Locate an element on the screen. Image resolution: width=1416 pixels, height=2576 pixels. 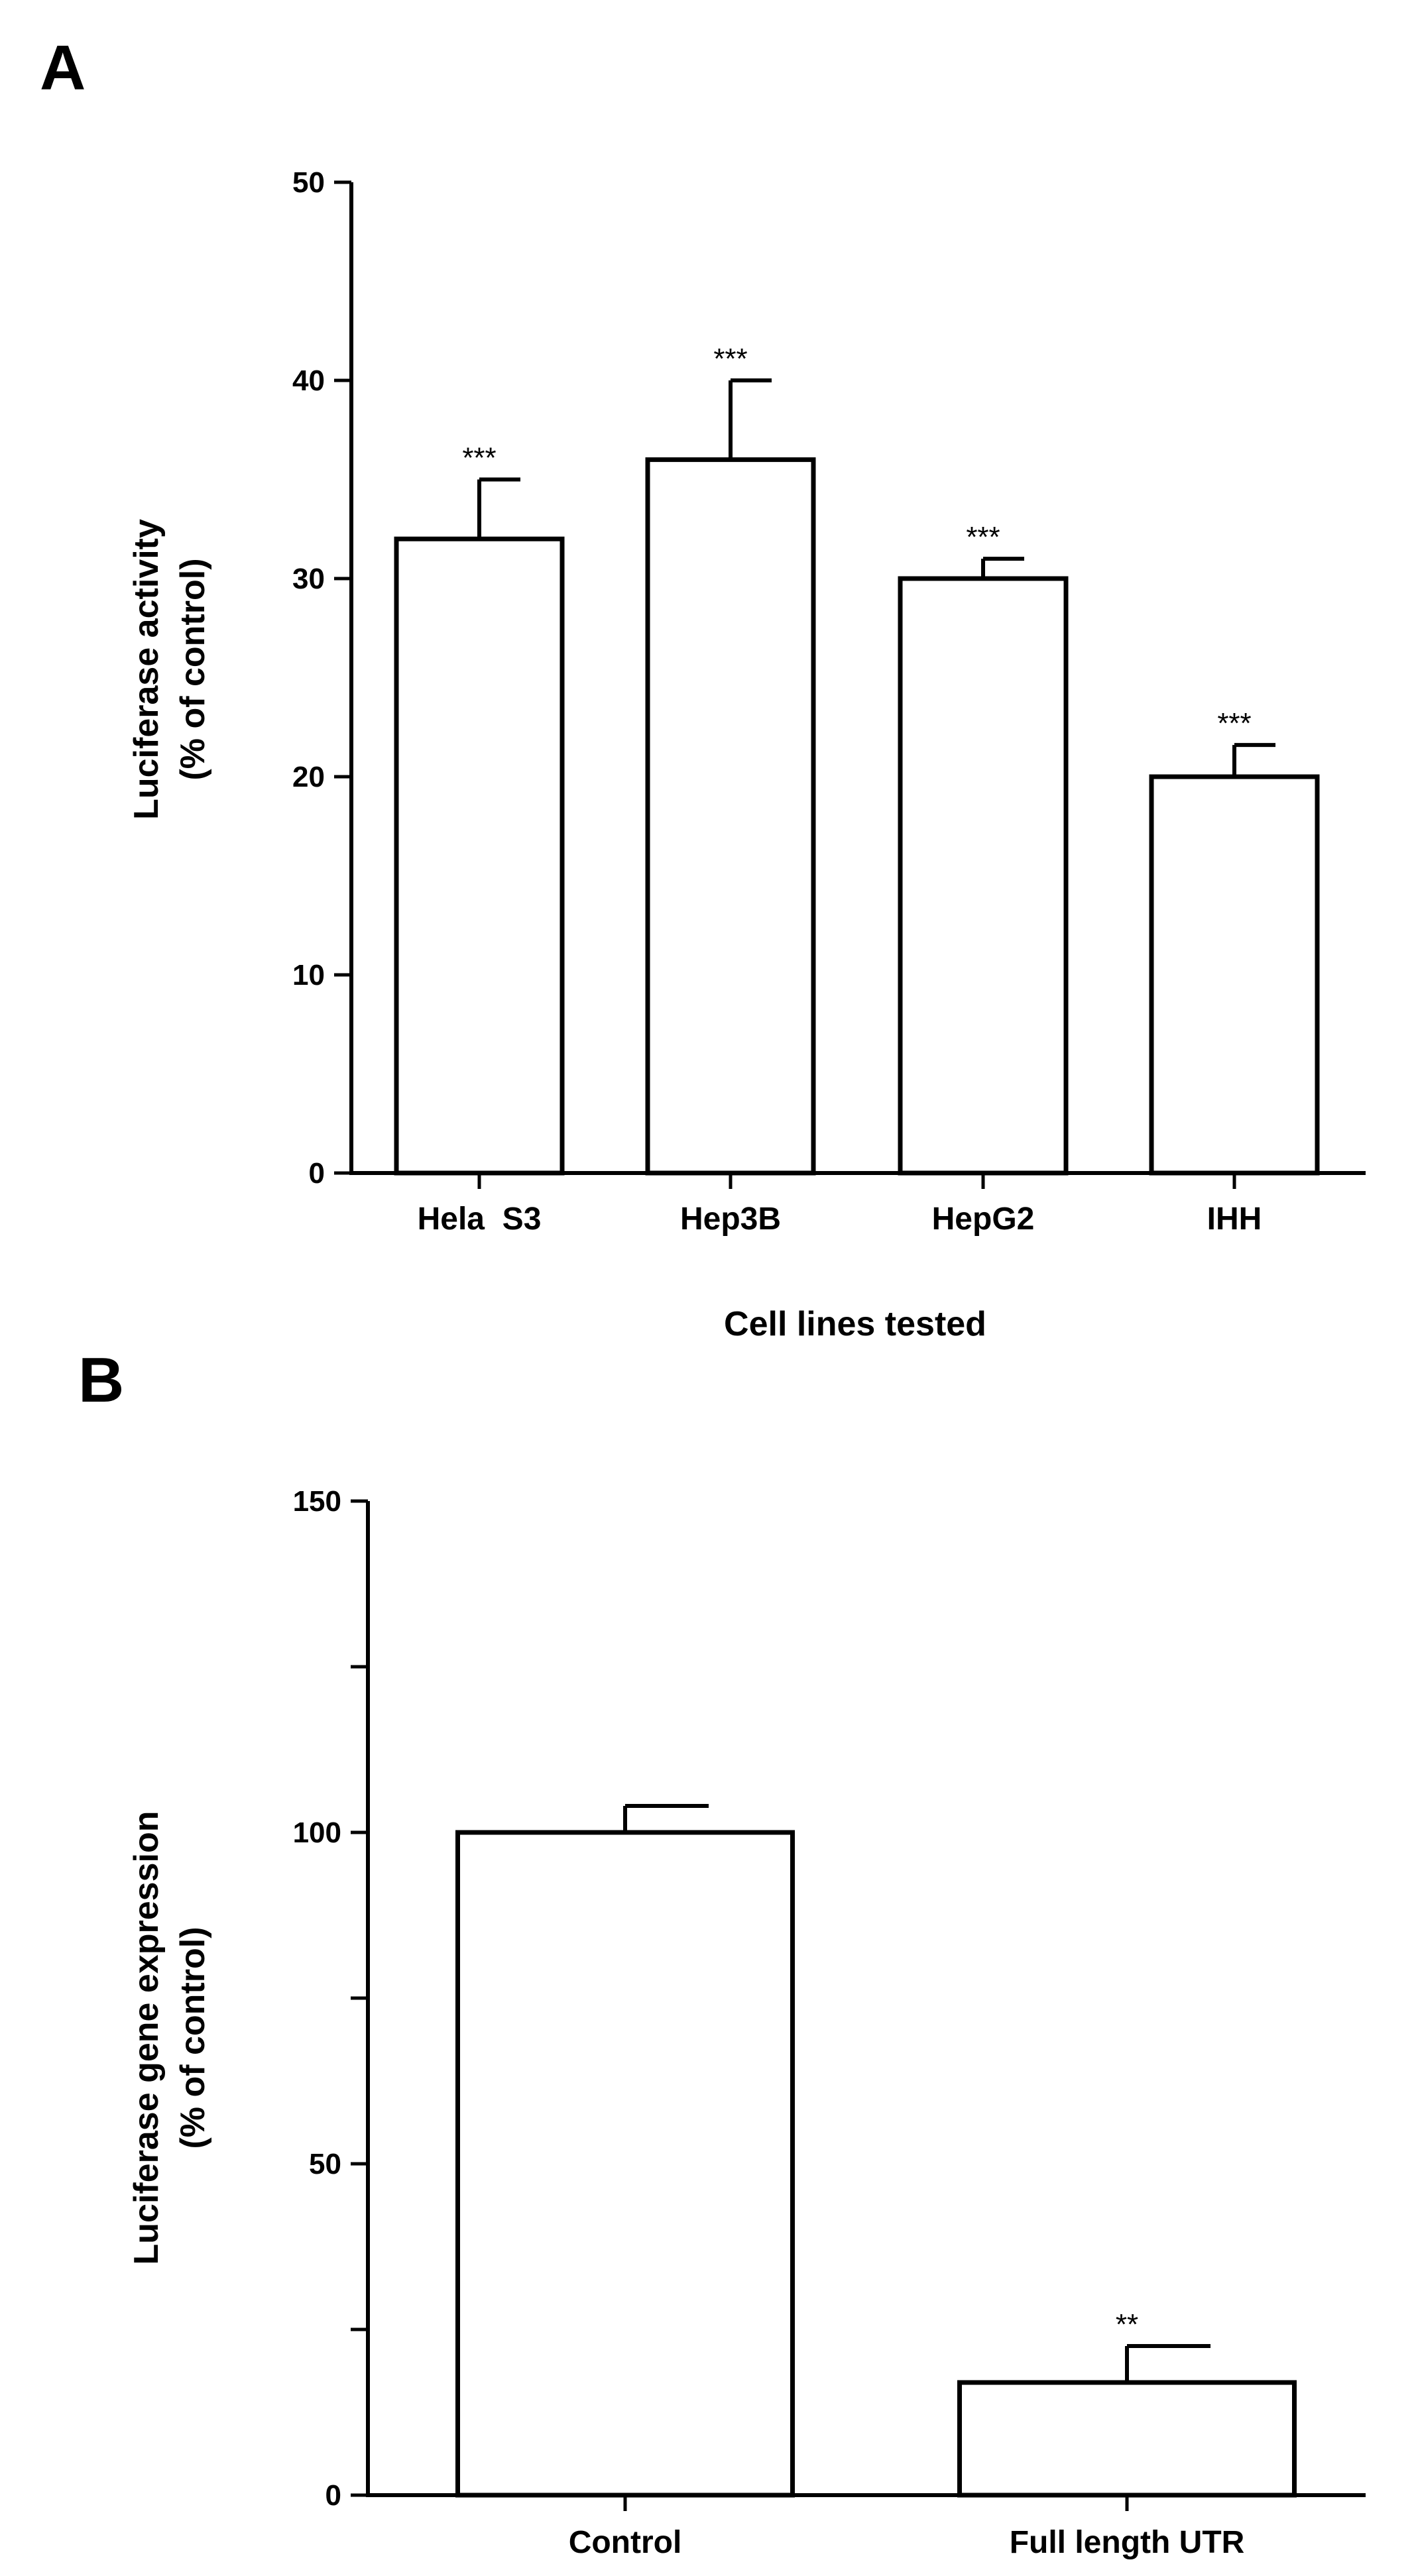
y-tick-label-a: 30 is located at coordinates (308, 579).